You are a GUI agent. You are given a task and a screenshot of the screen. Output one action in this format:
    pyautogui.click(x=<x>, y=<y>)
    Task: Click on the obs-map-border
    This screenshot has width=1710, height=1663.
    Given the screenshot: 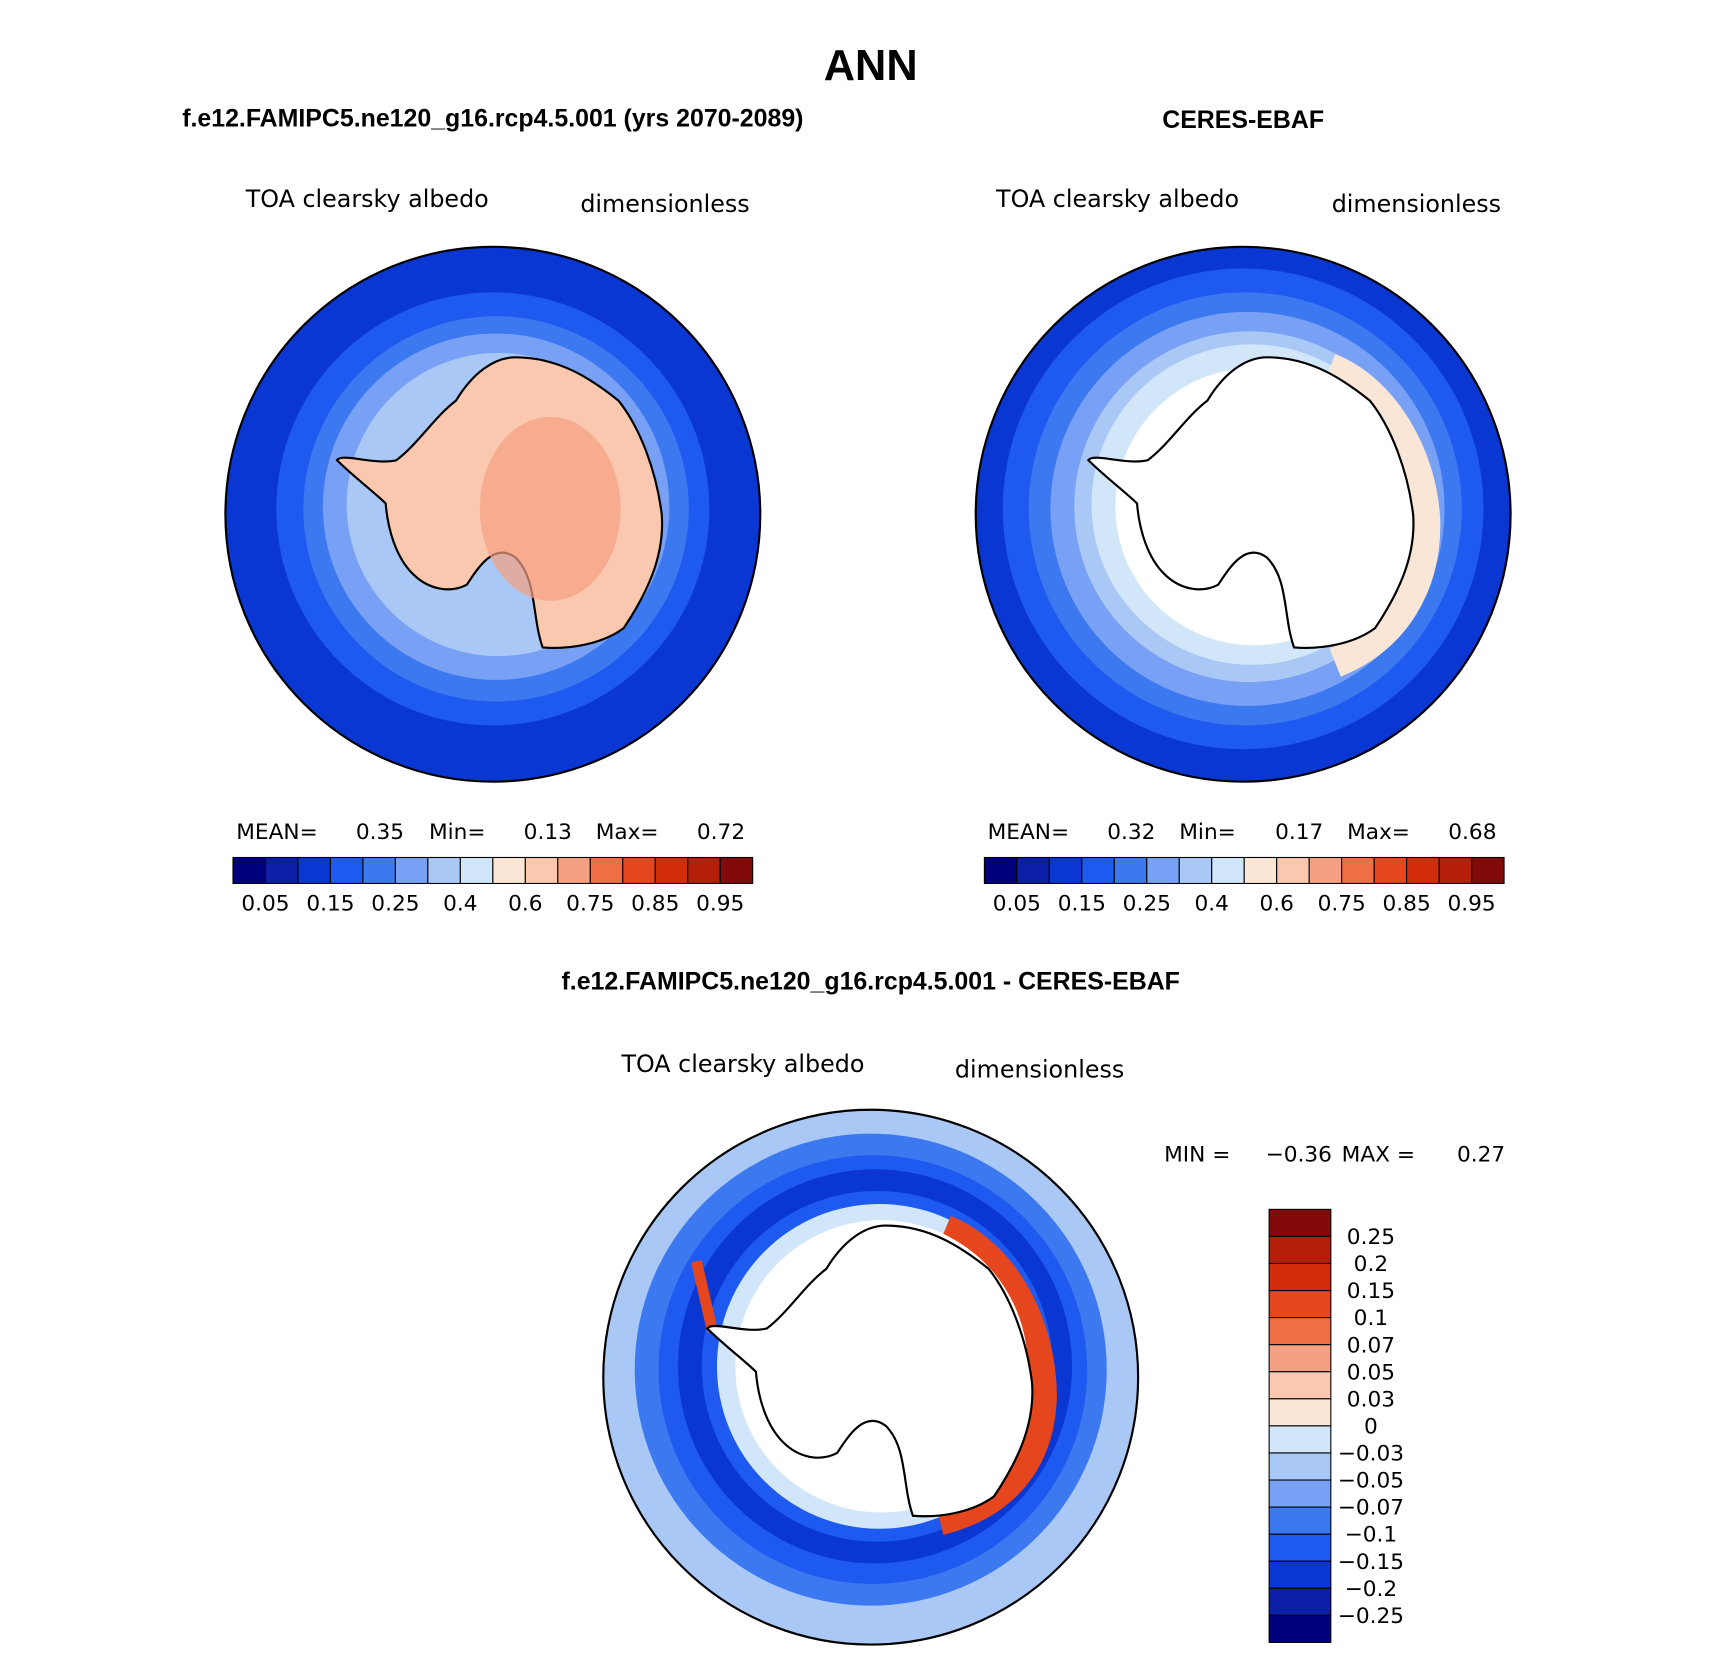 What is the action you would take?
    pyautogui.click(x=1243, y=514)
    